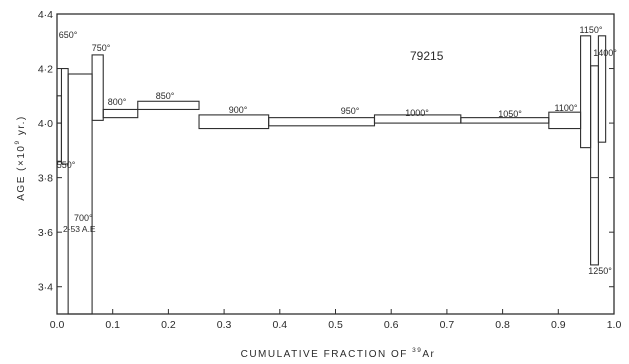  Describe the element at coordinates (558, 325) in the screenshot. I see `x-tick-label-0-9: 0.9` at that location.